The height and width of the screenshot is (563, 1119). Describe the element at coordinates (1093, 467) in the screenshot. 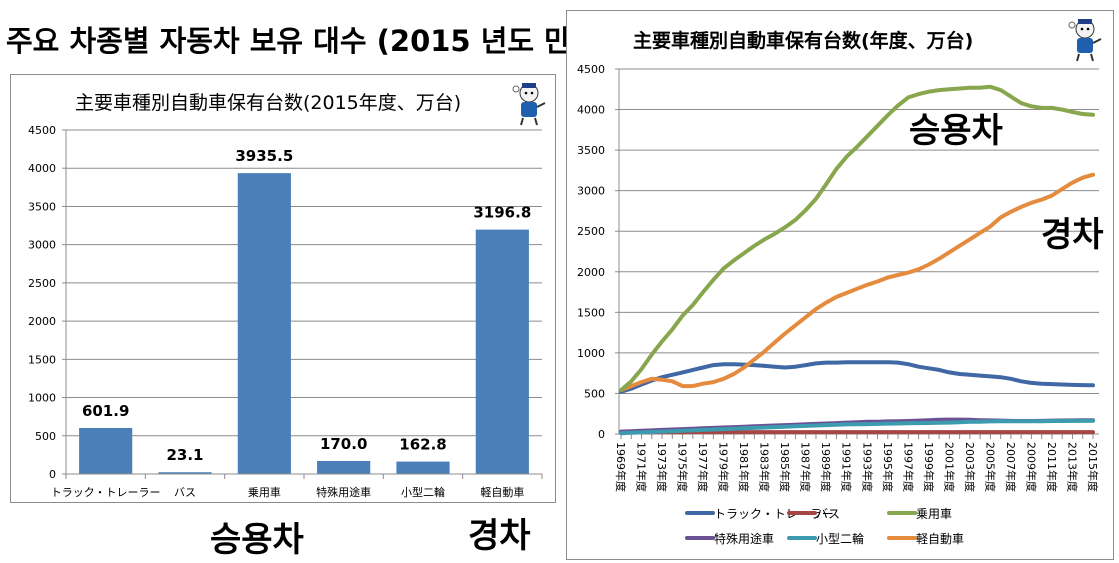

I see `x-tick-label: 2015年度` at that location.